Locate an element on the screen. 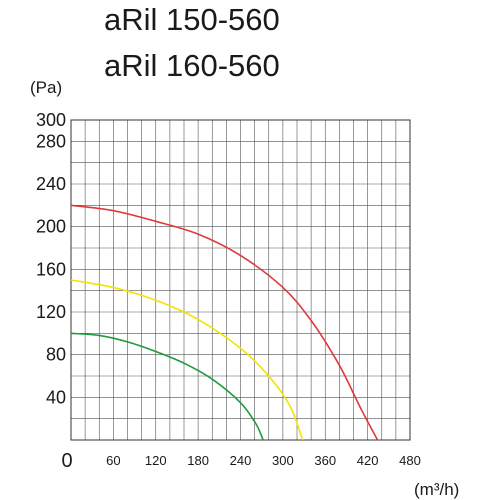 This screenshot has width=500, height=500. x-tick-label: 420 is located at coordinates (368, 460).